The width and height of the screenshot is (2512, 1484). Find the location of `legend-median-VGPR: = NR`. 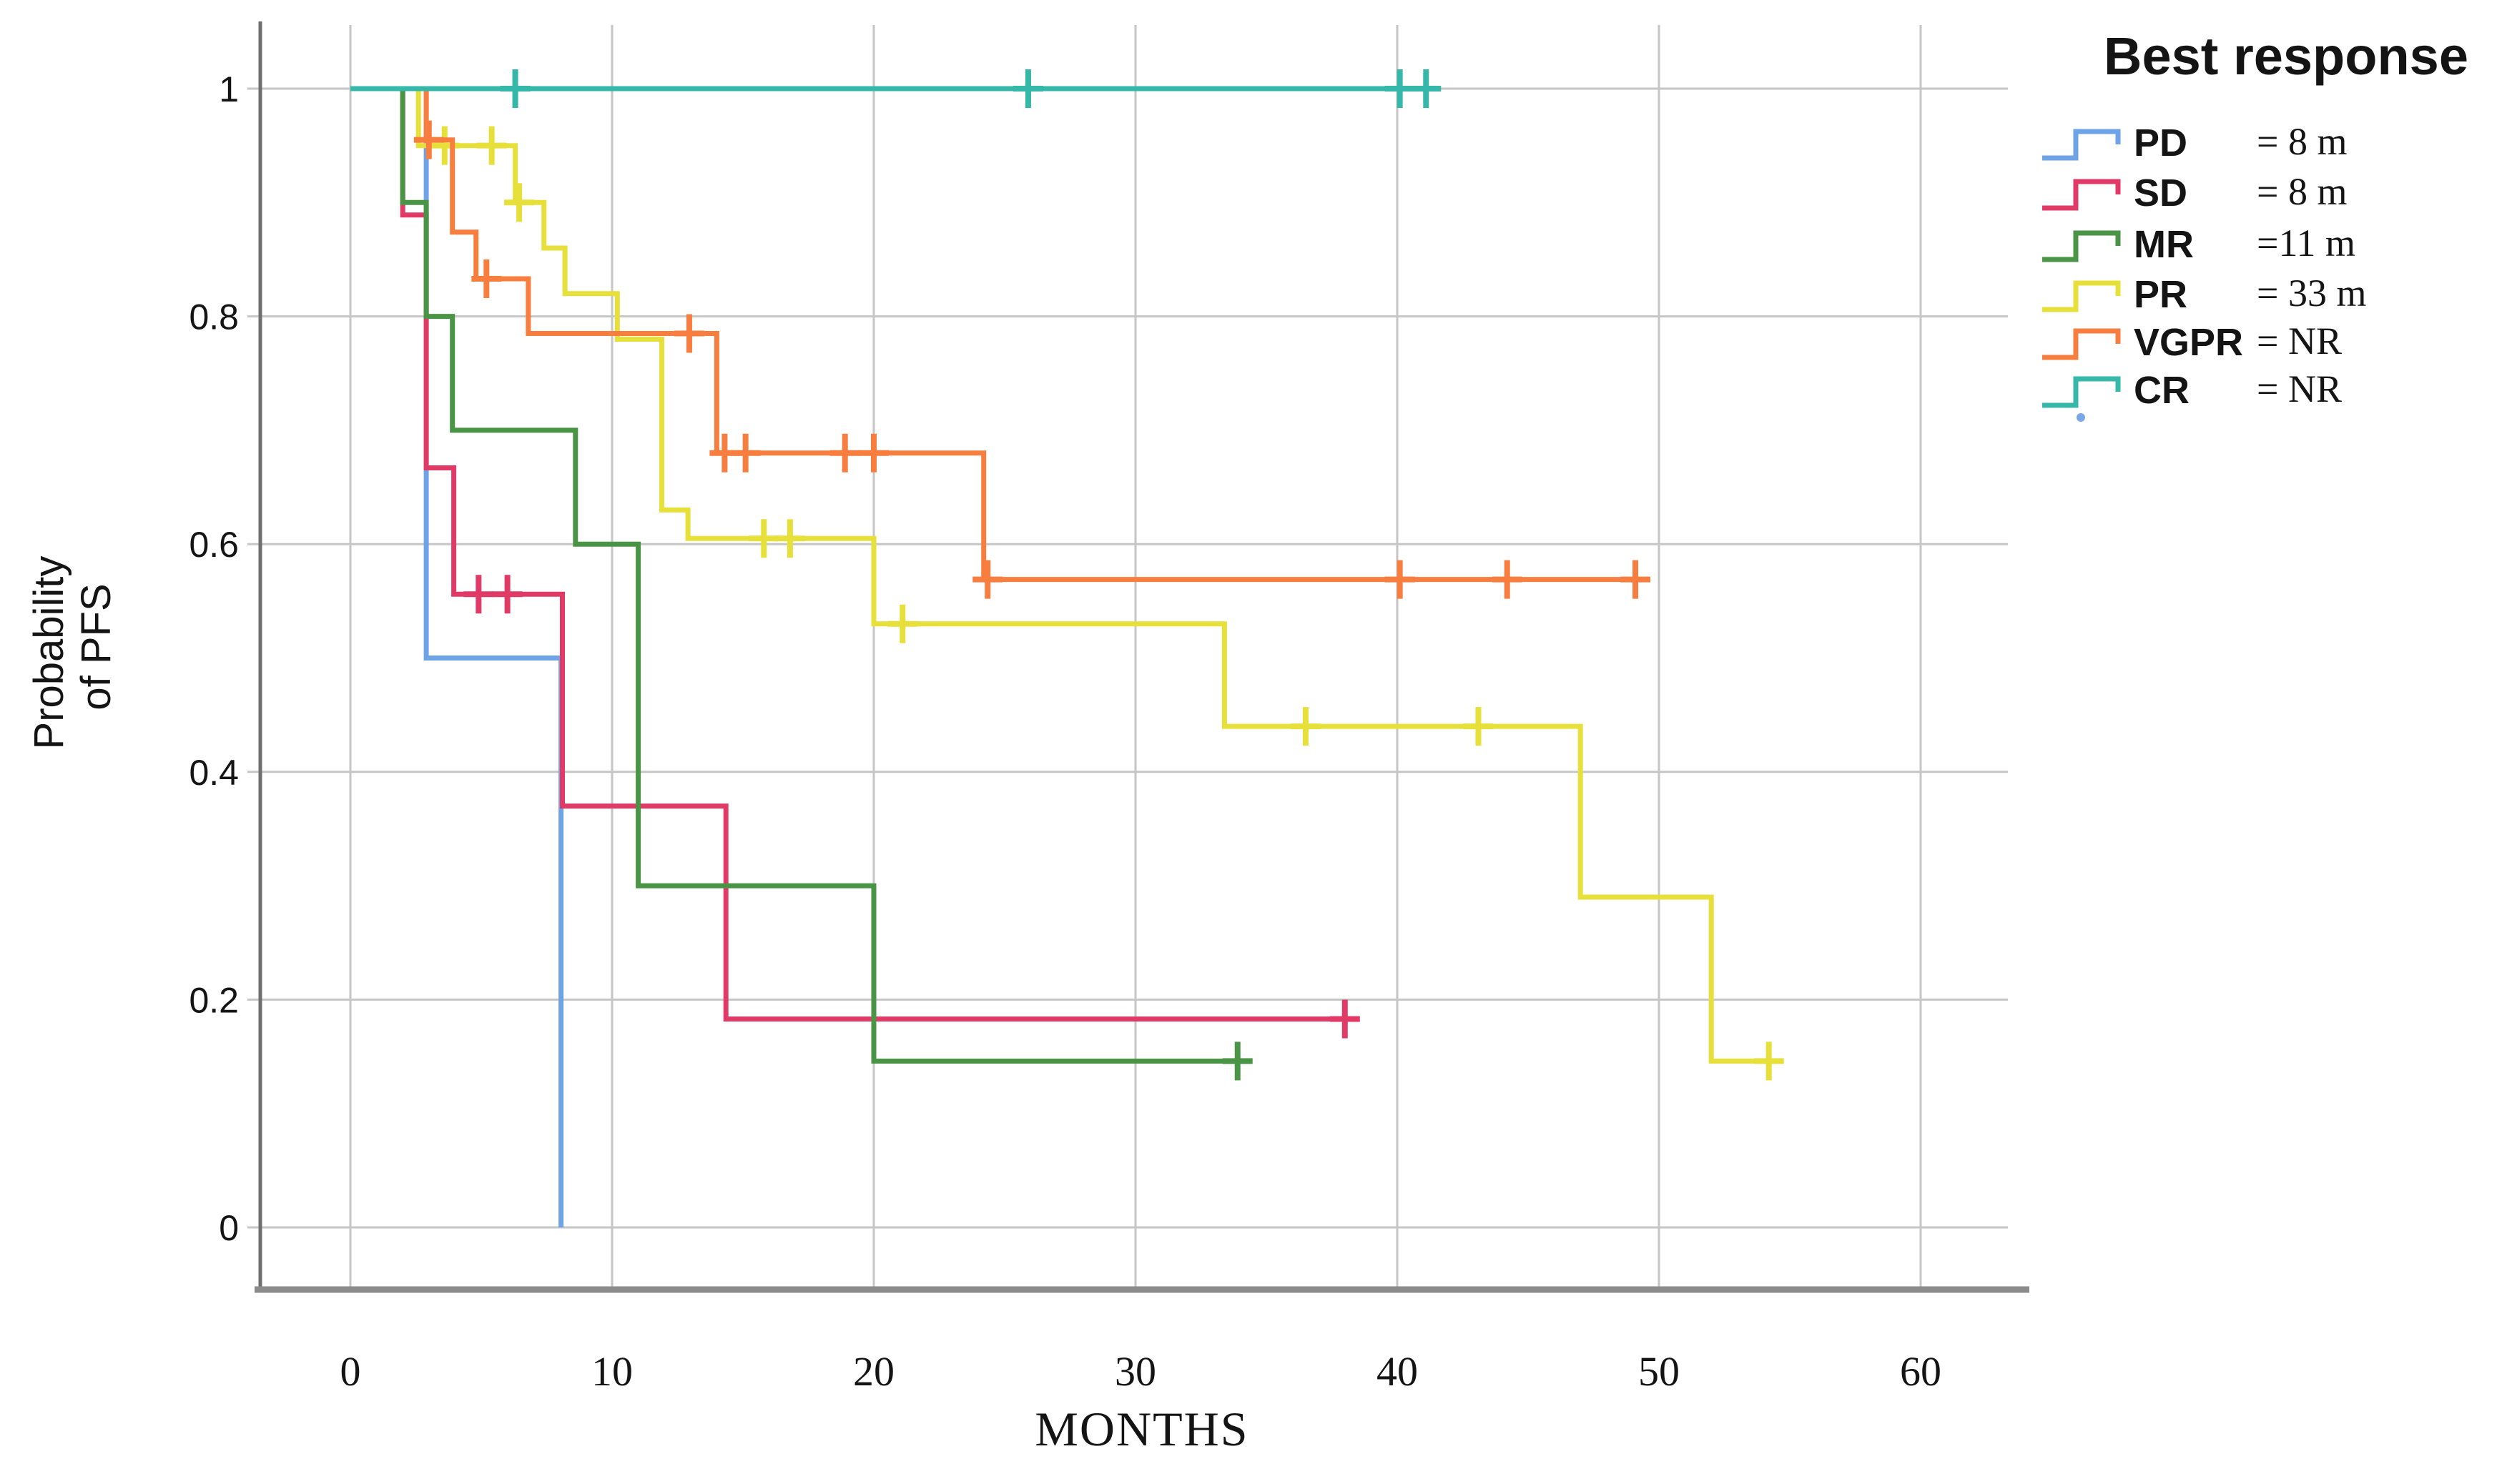

legend-median-VGPR: = NR is located at coordinates (2299, 341).